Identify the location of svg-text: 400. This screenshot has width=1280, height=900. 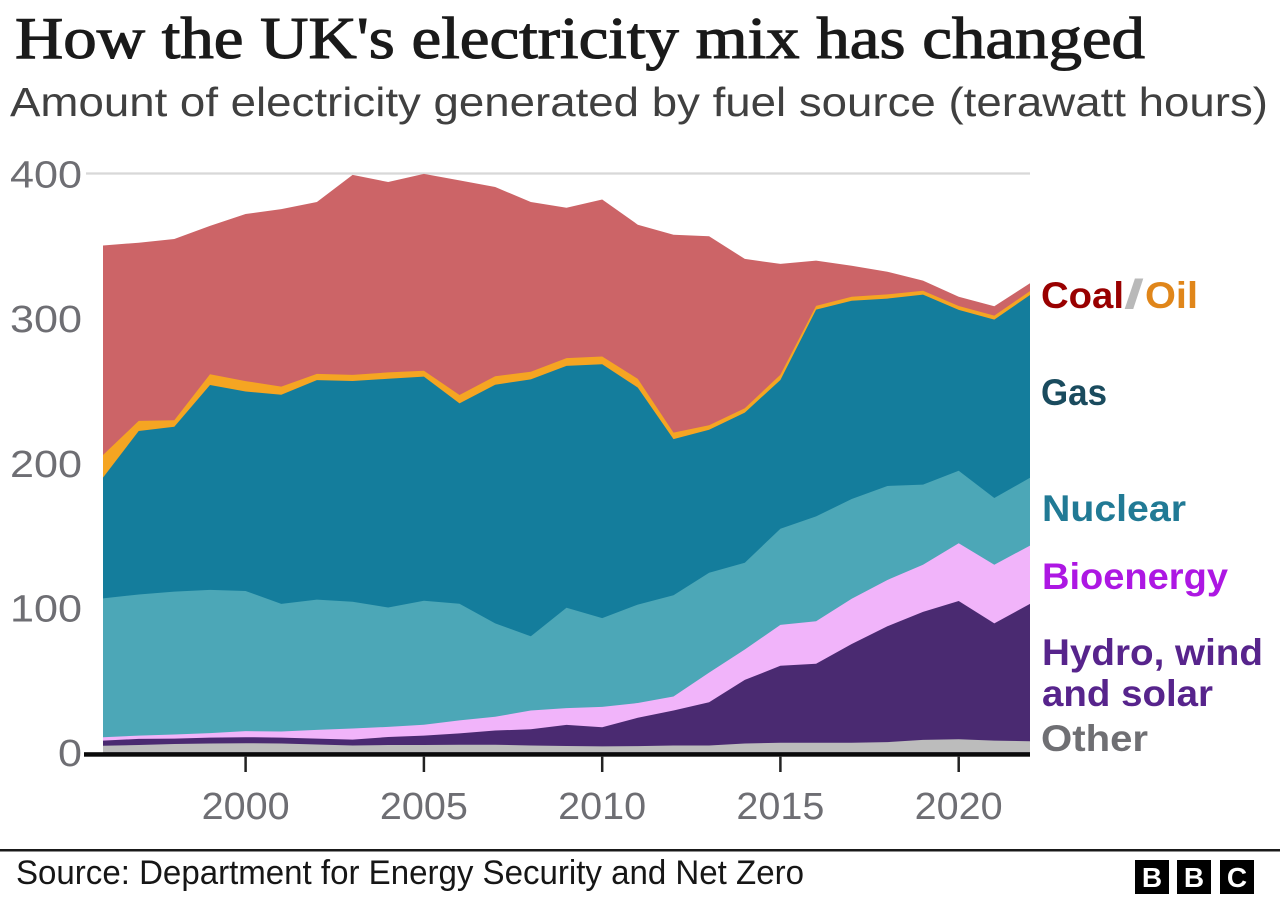
(46, 176).